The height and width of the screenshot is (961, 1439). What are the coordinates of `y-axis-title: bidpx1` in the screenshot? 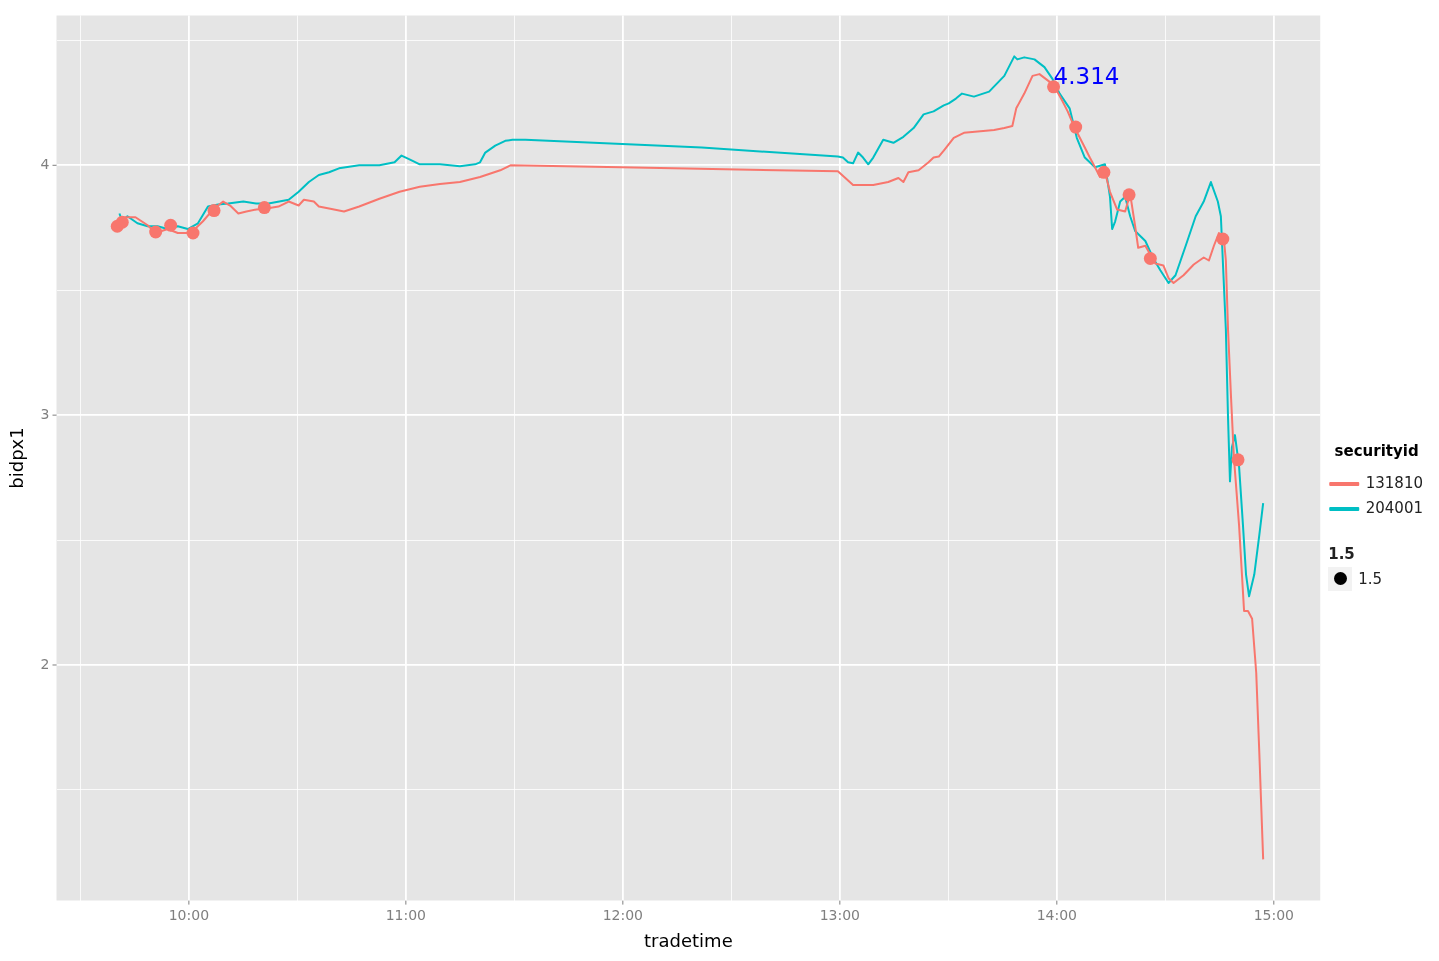 It's located at (17, 458).